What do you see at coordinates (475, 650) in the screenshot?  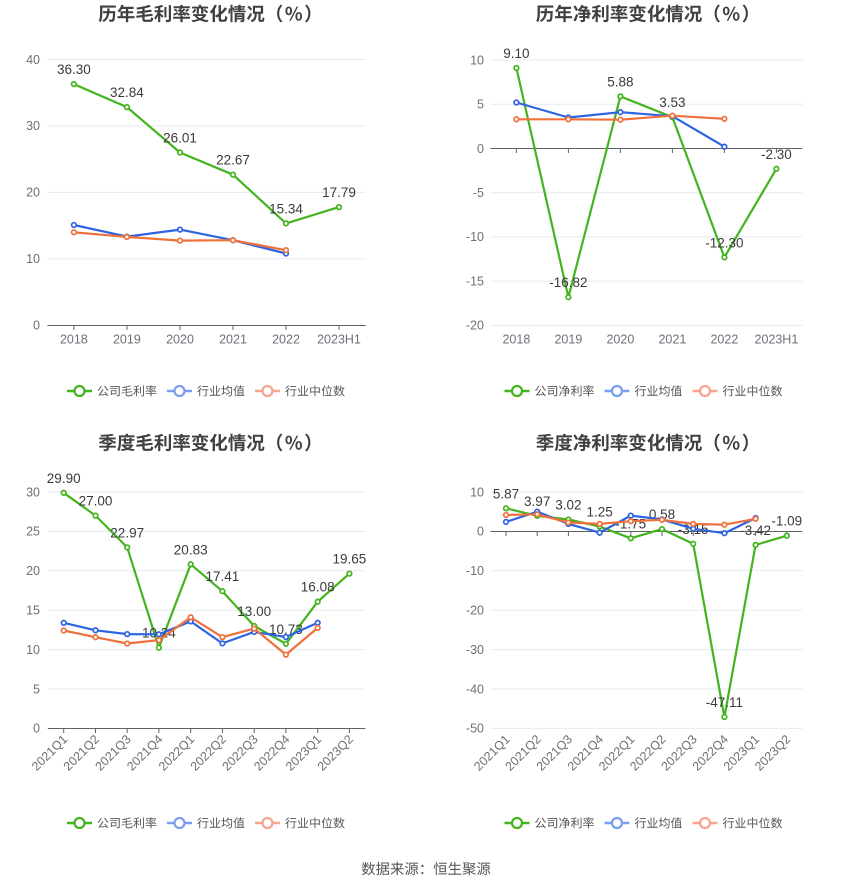 I see `svg-text: -30` at bounding box center [475, 650].